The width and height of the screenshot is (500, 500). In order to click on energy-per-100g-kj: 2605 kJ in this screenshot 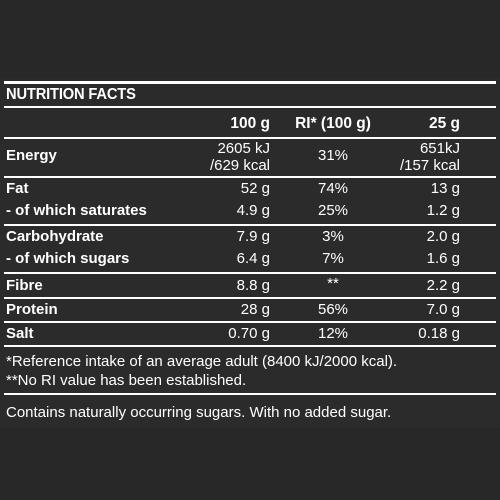, I will do `click(243, 148)`.